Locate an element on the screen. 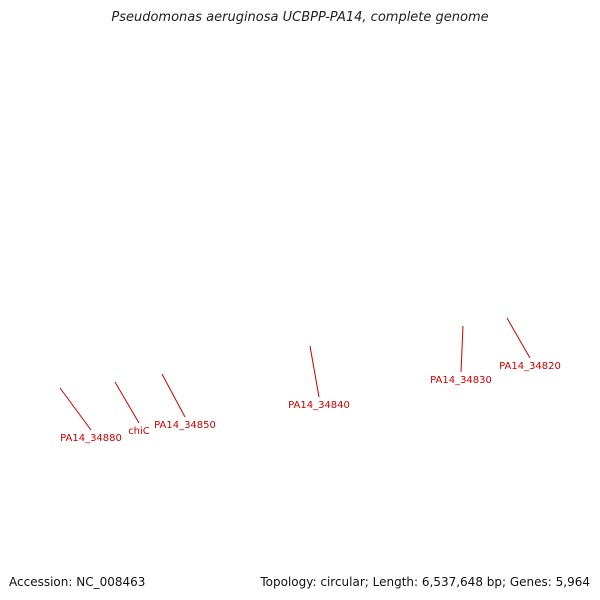  gene-label: PA14_34820 is located at coordinates (530, 366).